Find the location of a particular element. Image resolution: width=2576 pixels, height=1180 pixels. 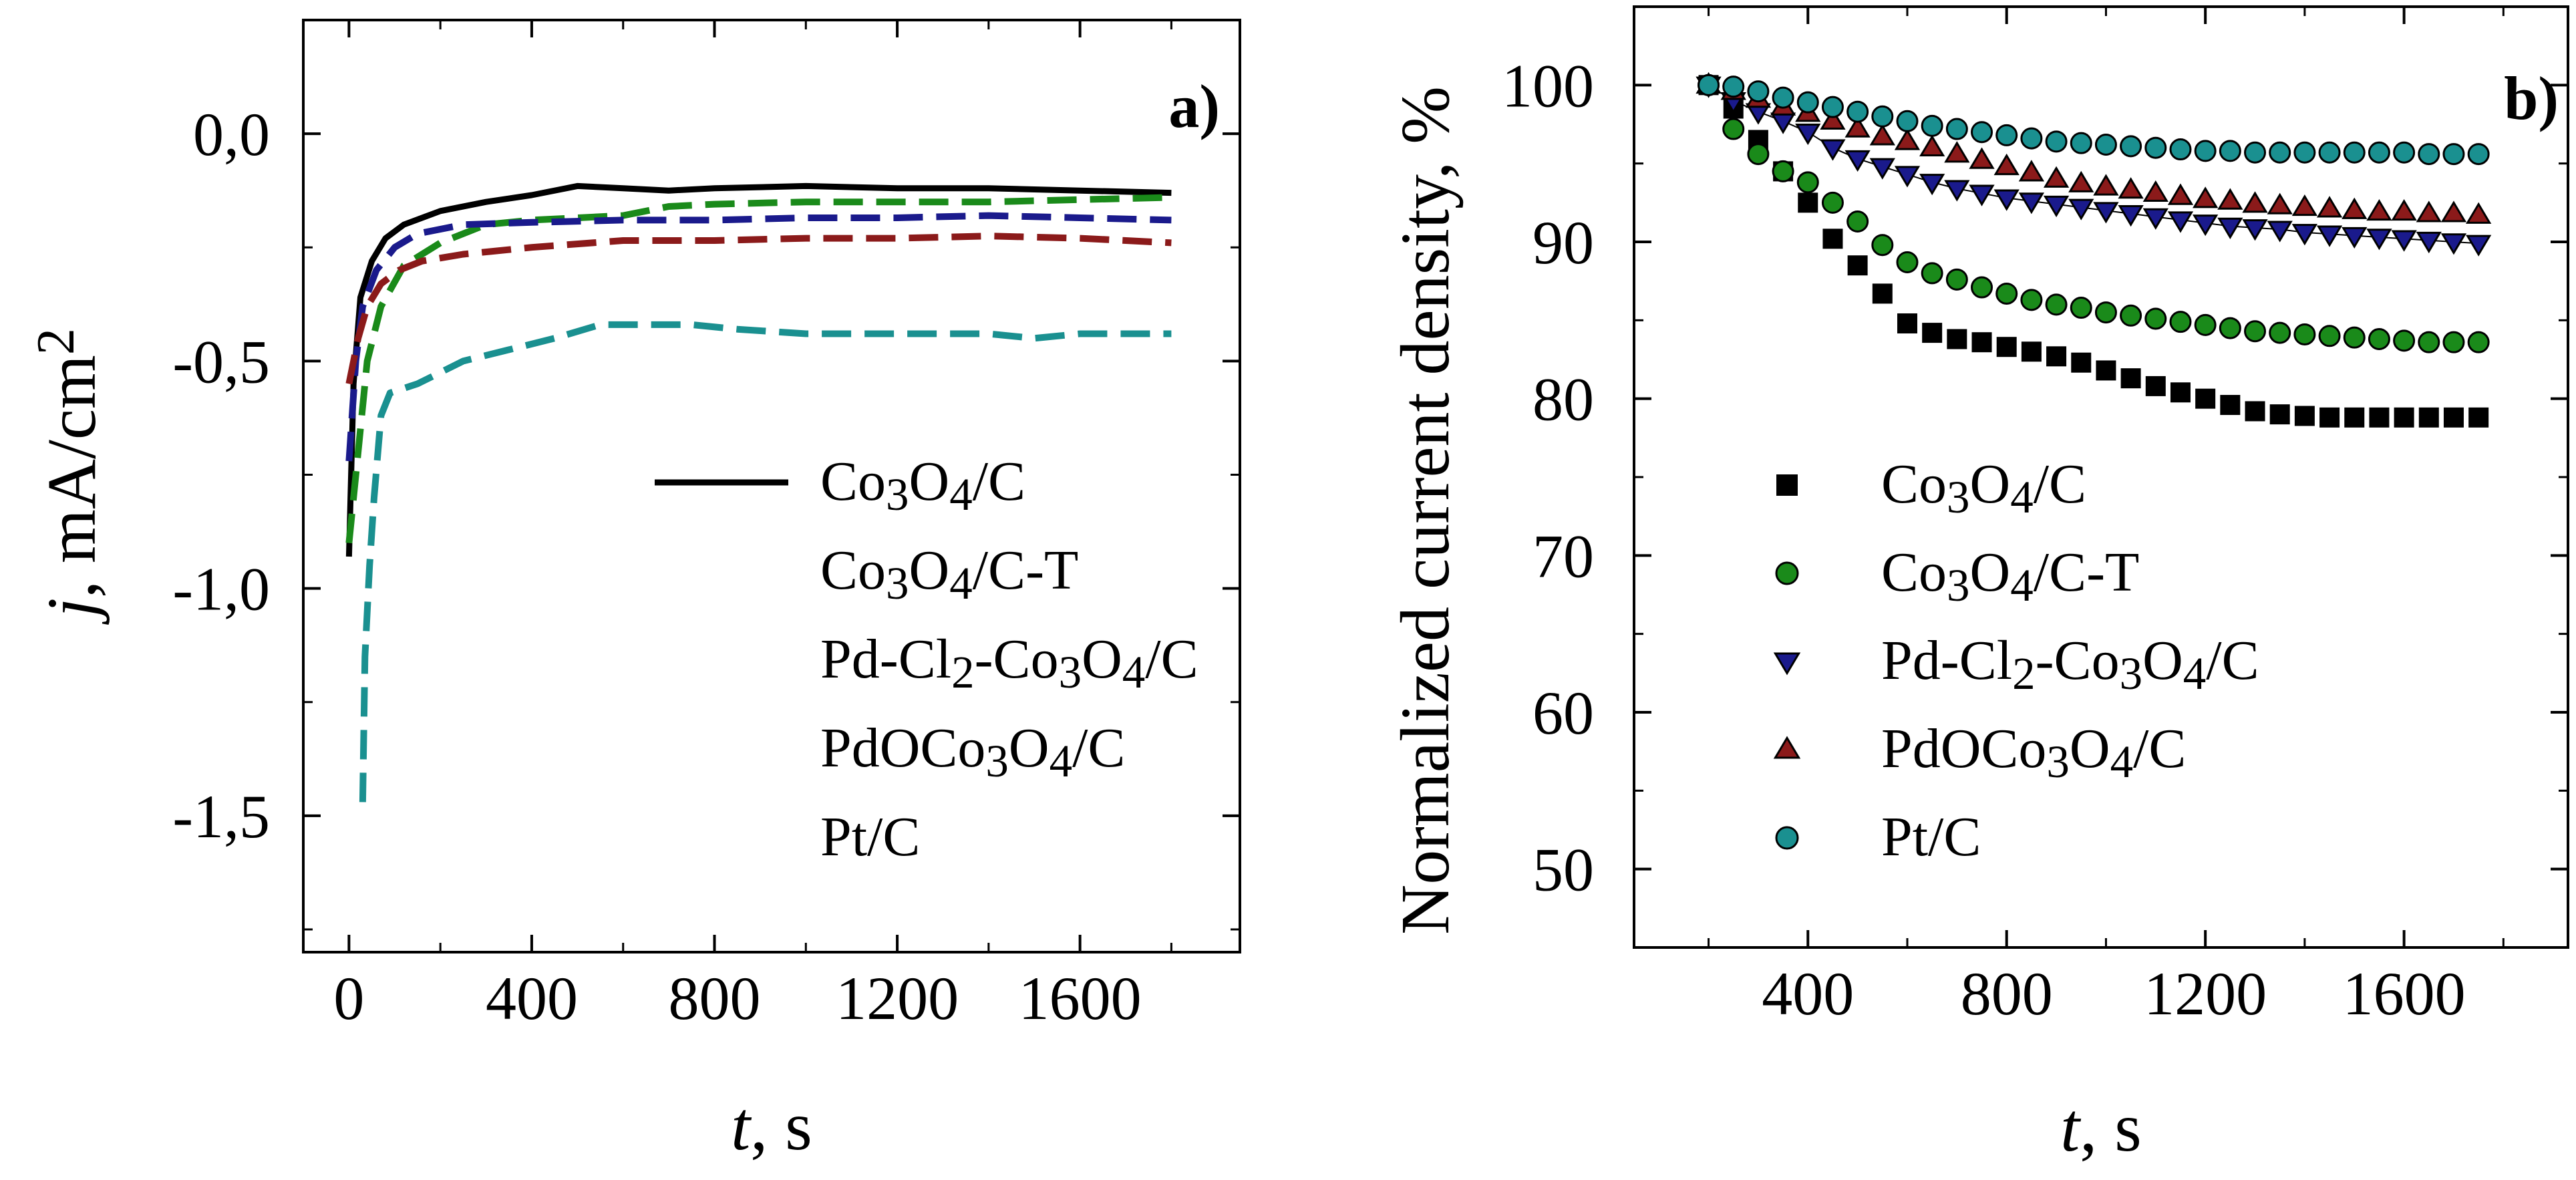

legend-label-1: Co3O4/C-T is located at coordinates (949, 574).